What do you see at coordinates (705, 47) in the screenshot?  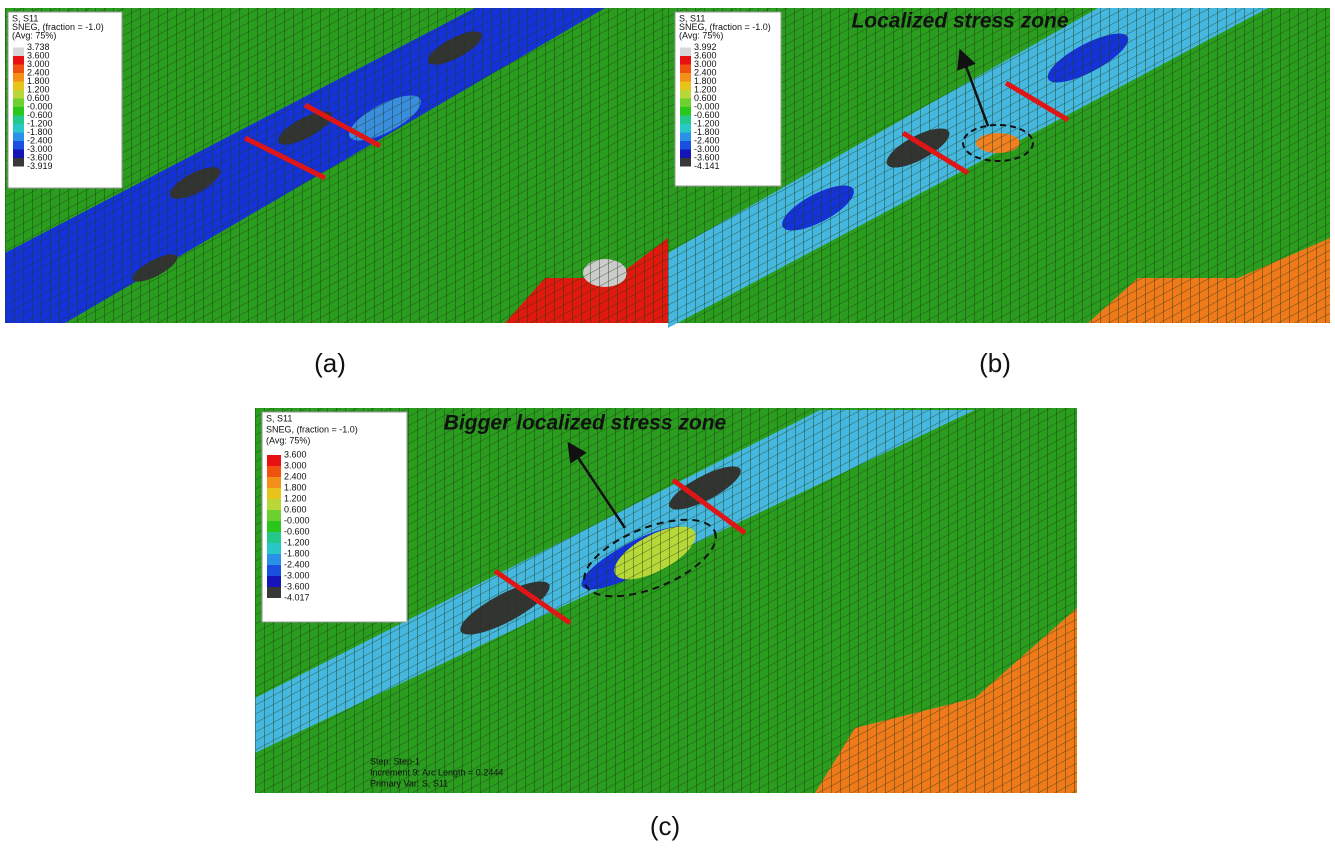 I see `legend-value: 3.992` at bounding box center [705, 47].